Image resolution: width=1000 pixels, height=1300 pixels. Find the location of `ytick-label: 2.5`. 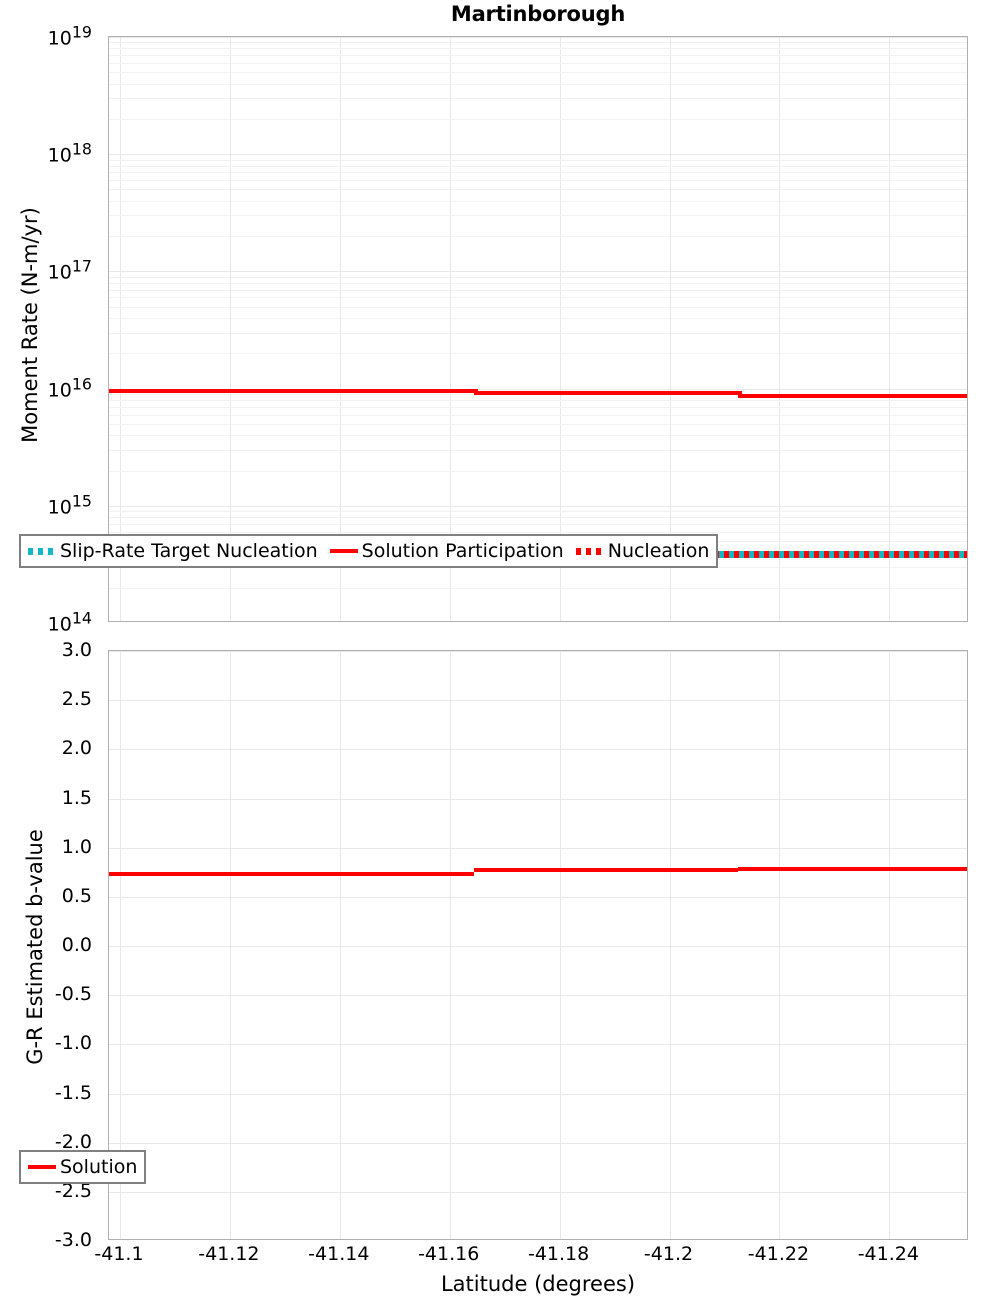

ytick-label: 2.5 is located at coordinates (76, 699).